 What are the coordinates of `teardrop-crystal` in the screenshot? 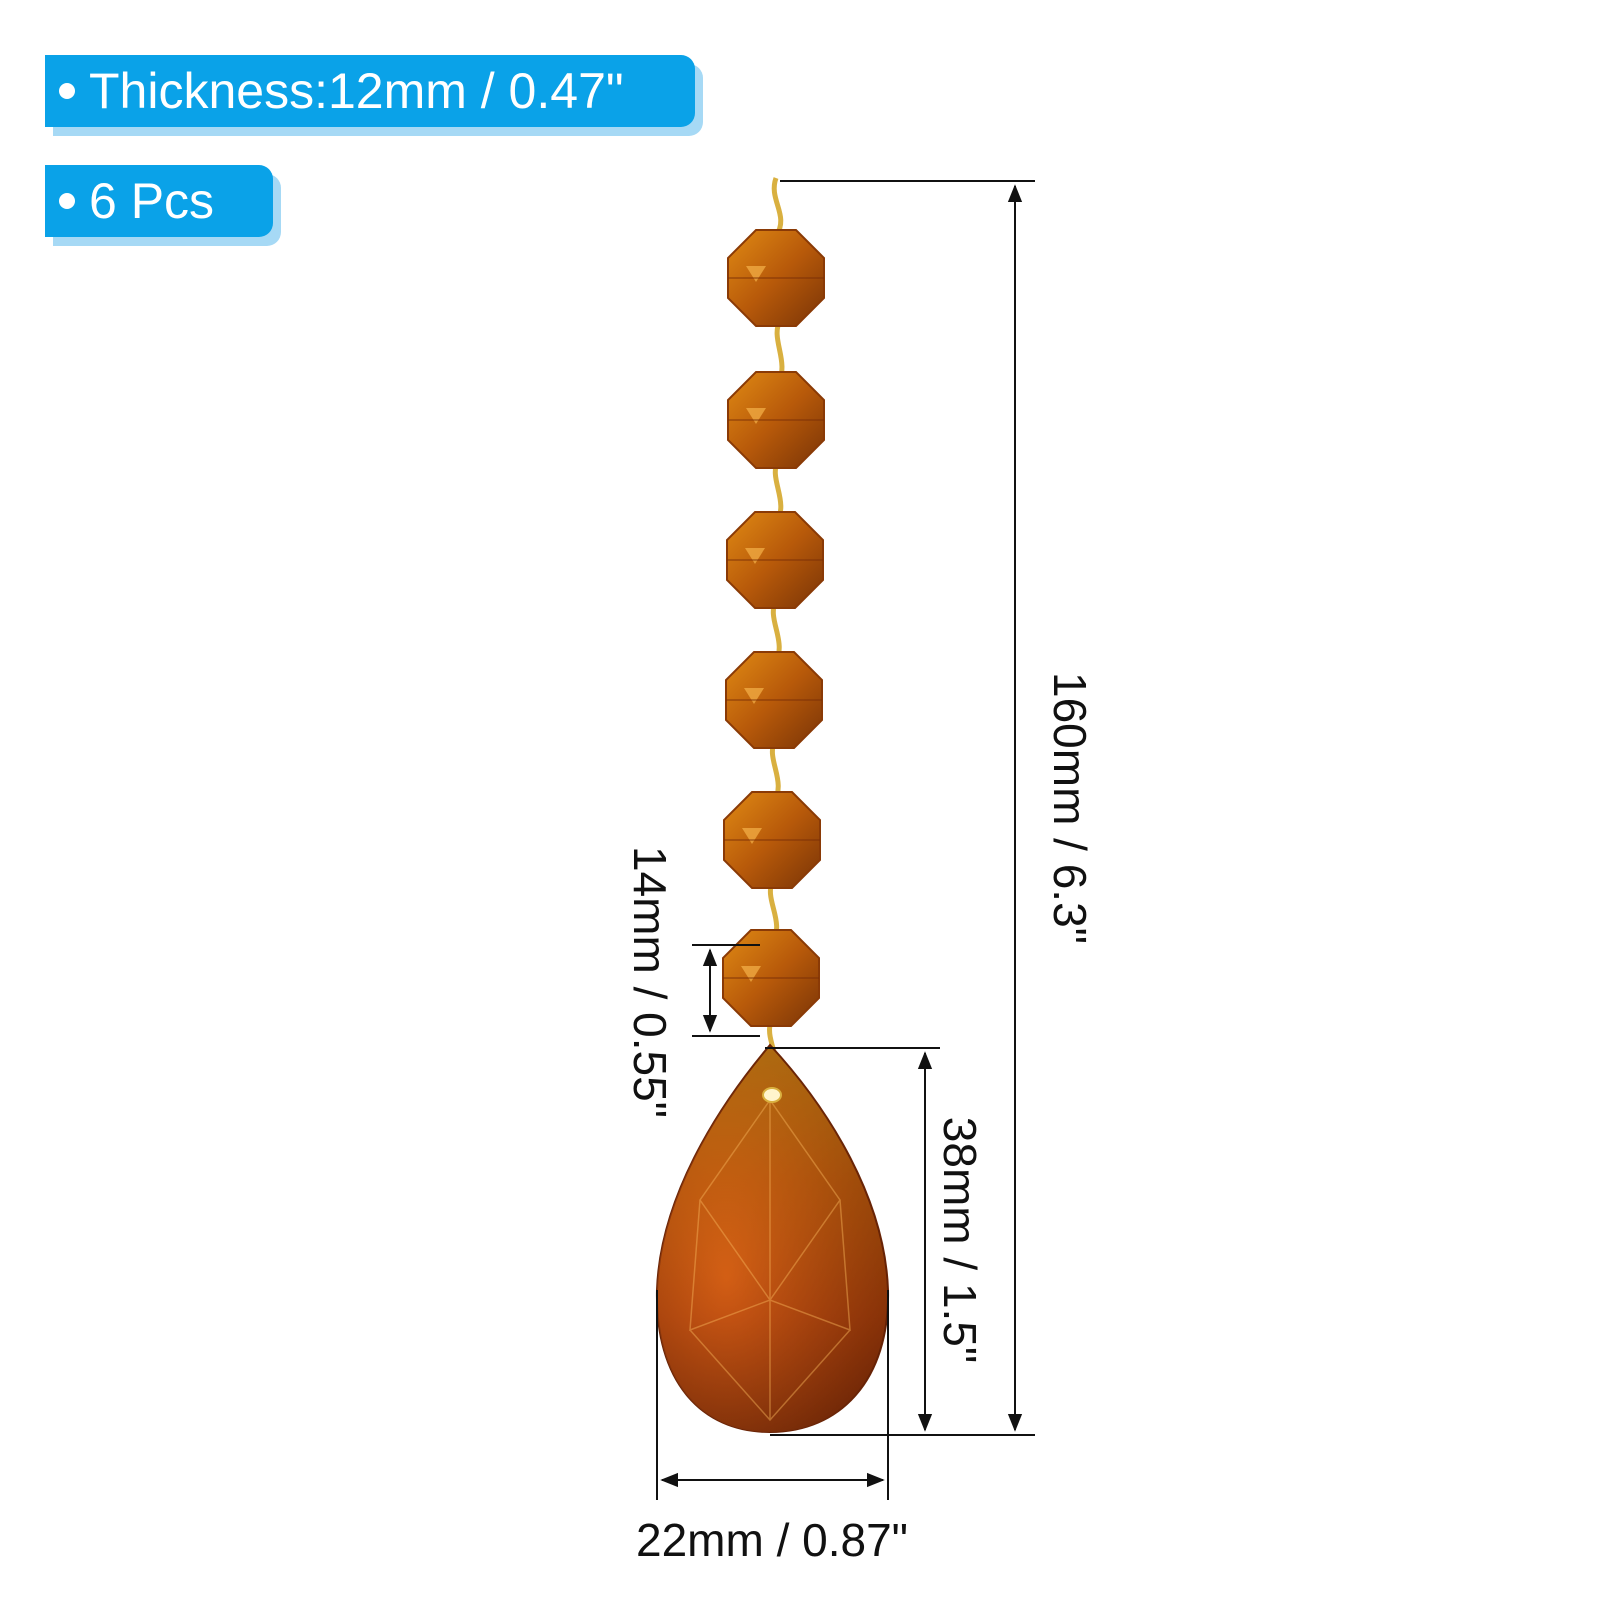 It's located at (772, 1238).